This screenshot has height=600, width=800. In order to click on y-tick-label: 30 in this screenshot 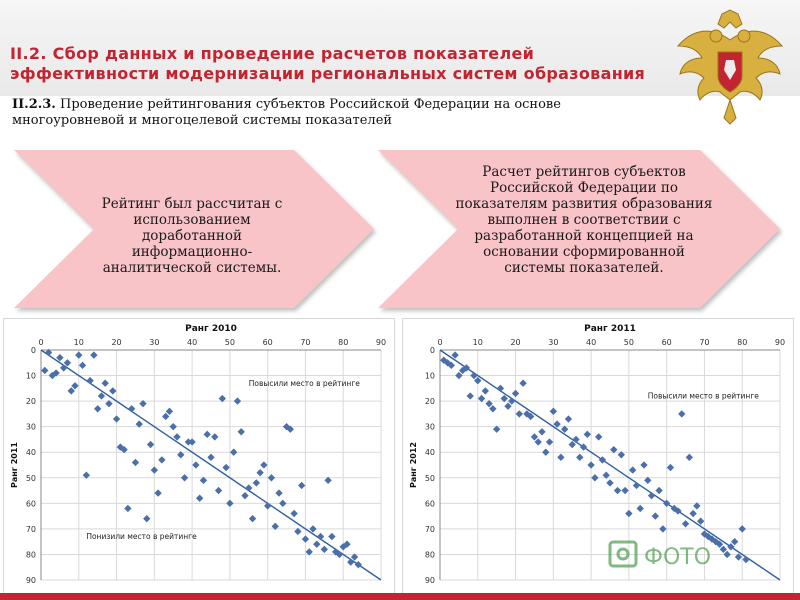, I will do `click(430, 427)`.